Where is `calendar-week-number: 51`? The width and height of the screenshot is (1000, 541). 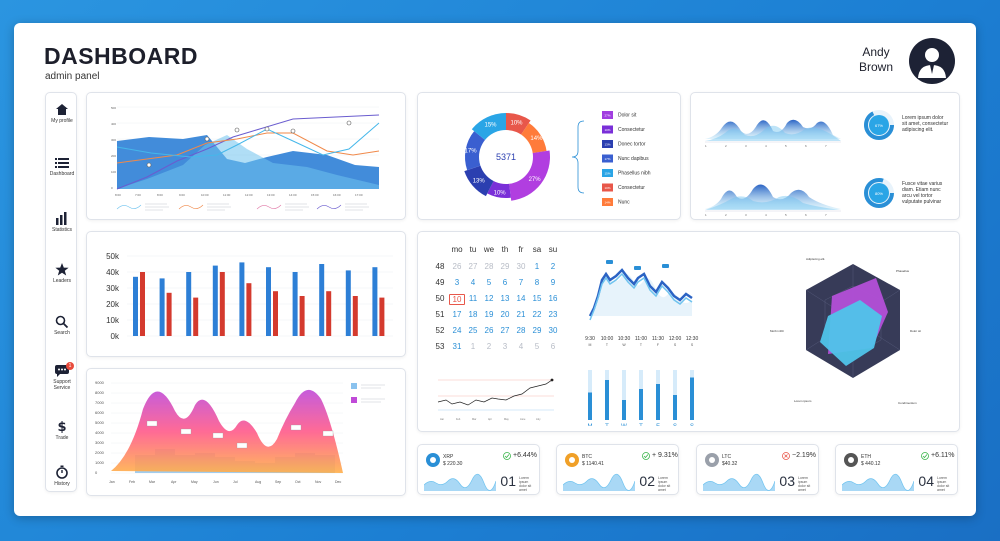
calendar-week-number: 51 is located at coordinates (440, 314).